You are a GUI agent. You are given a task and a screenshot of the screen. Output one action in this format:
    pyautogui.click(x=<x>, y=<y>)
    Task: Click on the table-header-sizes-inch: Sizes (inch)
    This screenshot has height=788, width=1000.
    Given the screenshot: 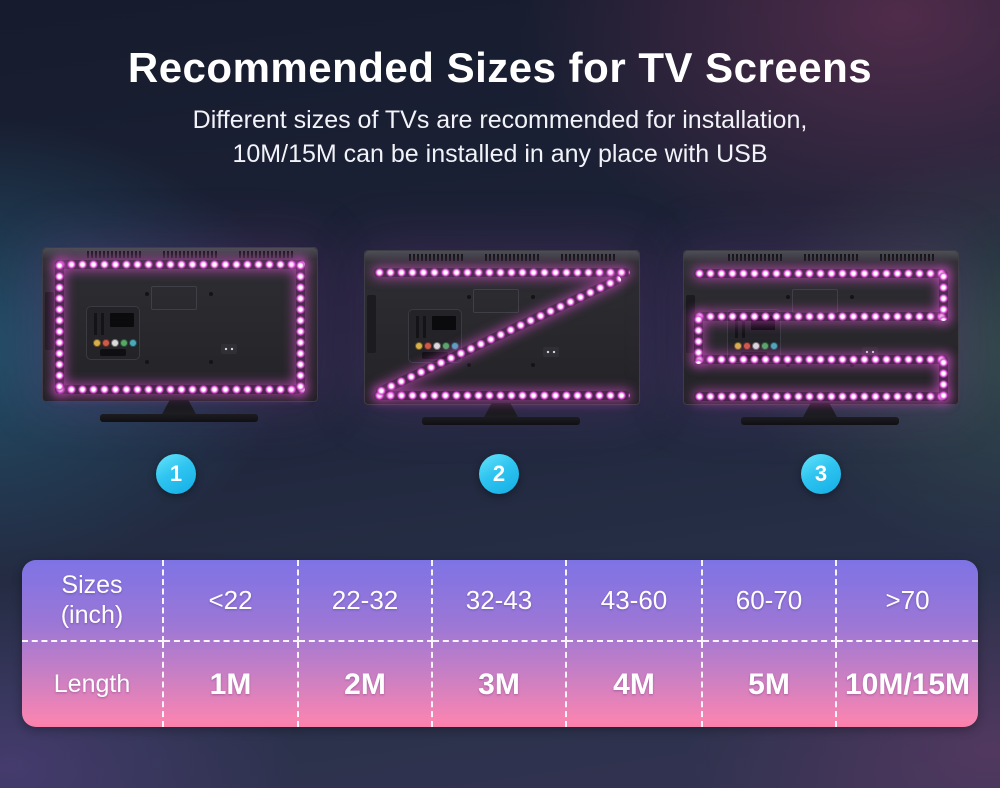 What is the action you would take?
    pyautogui.click(x=93, y=601)
    